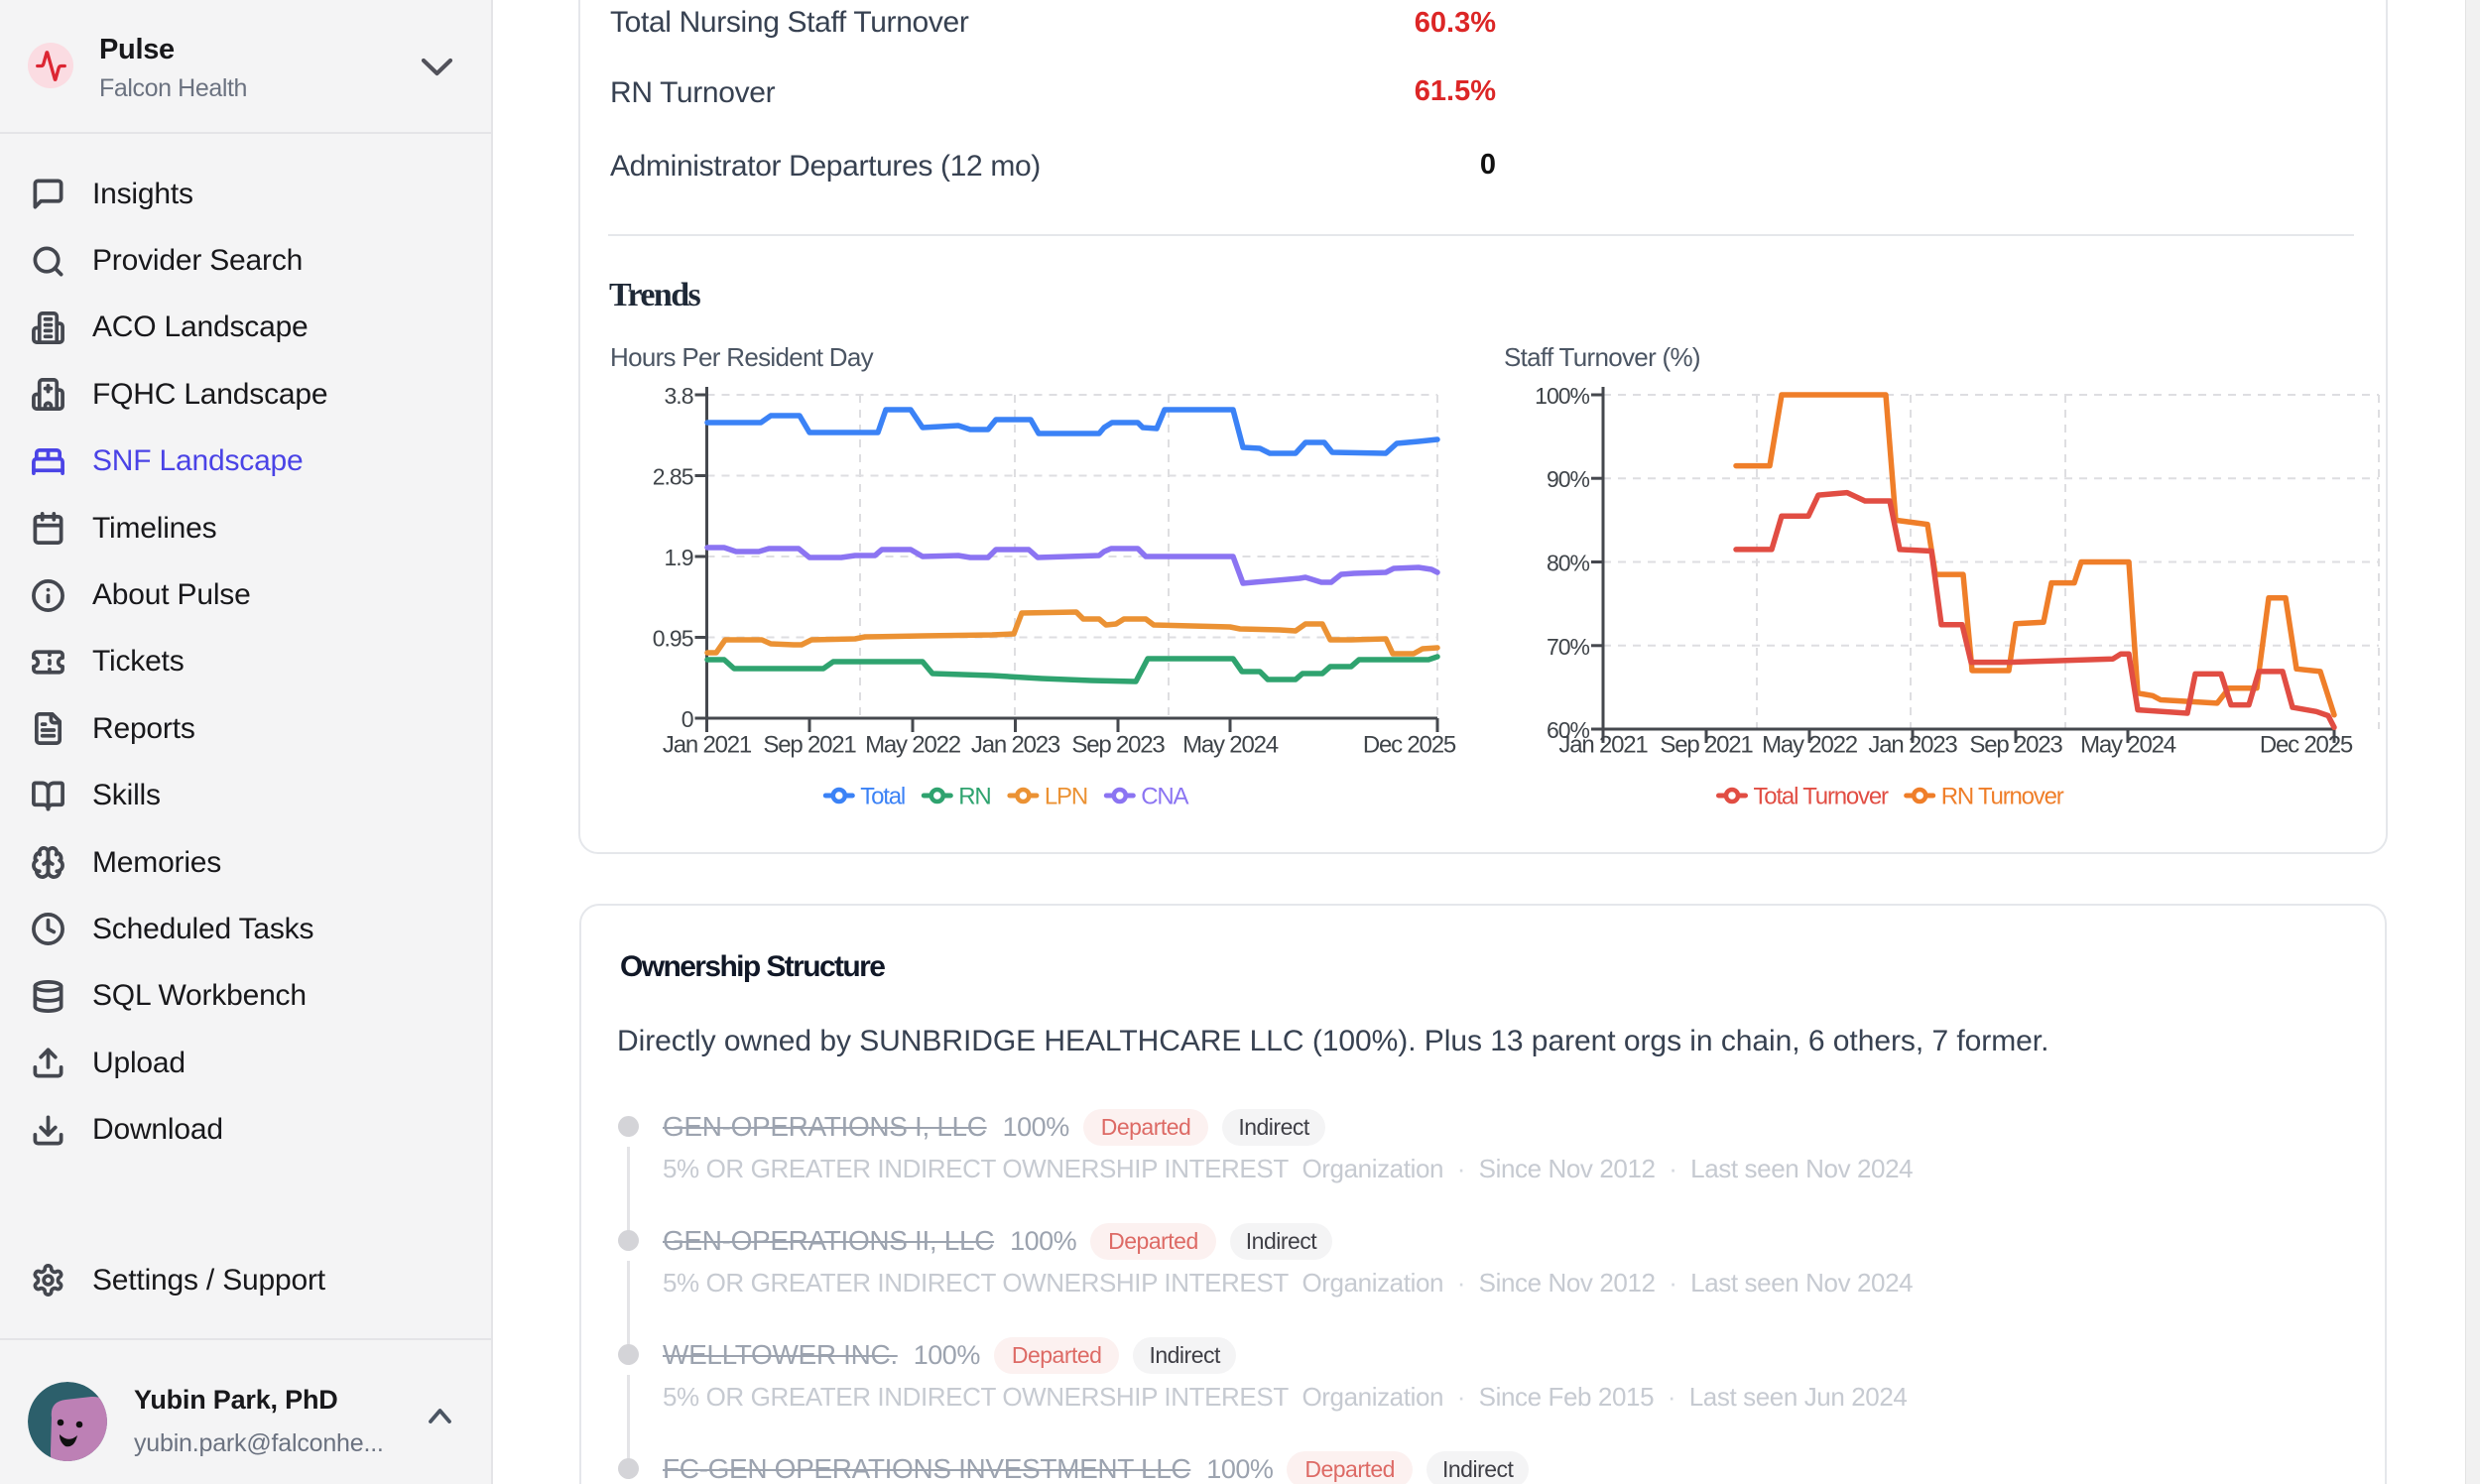  Describe the element at coordinates (1562, 396) in the screenshot. I see `svg-text: 100%` at that location.